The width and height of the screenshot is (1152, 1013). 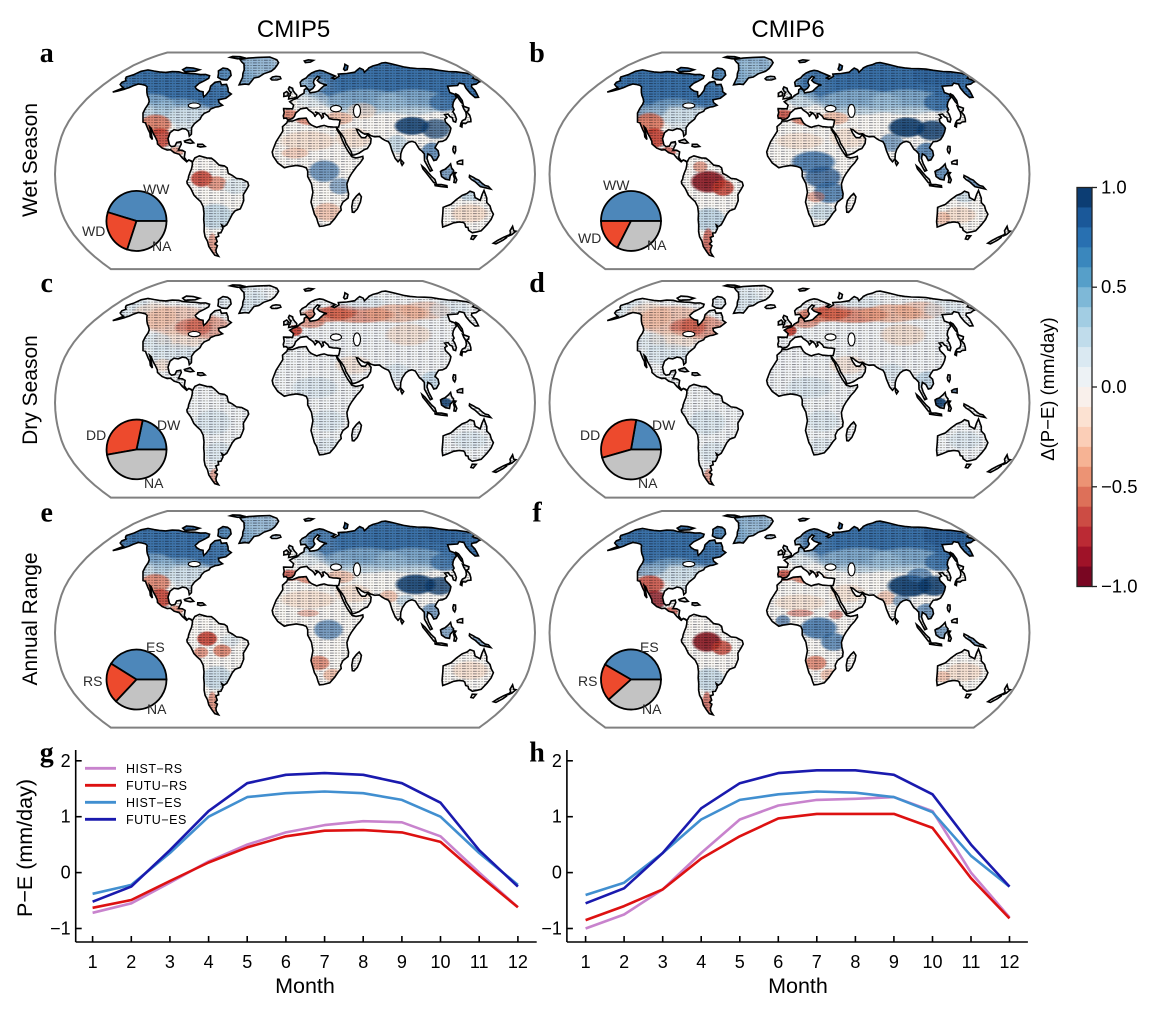 I want to click on svg-text: FUTU−ES, so click(x=156, y=820).